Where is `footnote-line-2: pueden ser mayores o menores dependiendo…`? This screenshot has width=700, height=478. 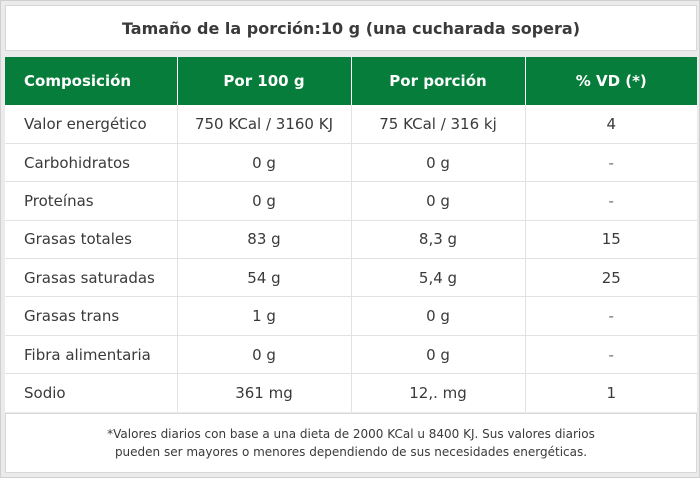 footnote-line-2: pueden ser mayores o menores dependiendo… is located at coordinates (351, 452).